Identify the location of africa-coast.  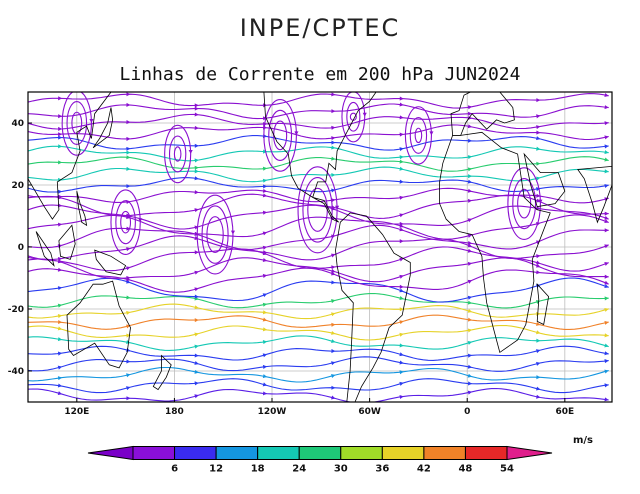
(495, 242).